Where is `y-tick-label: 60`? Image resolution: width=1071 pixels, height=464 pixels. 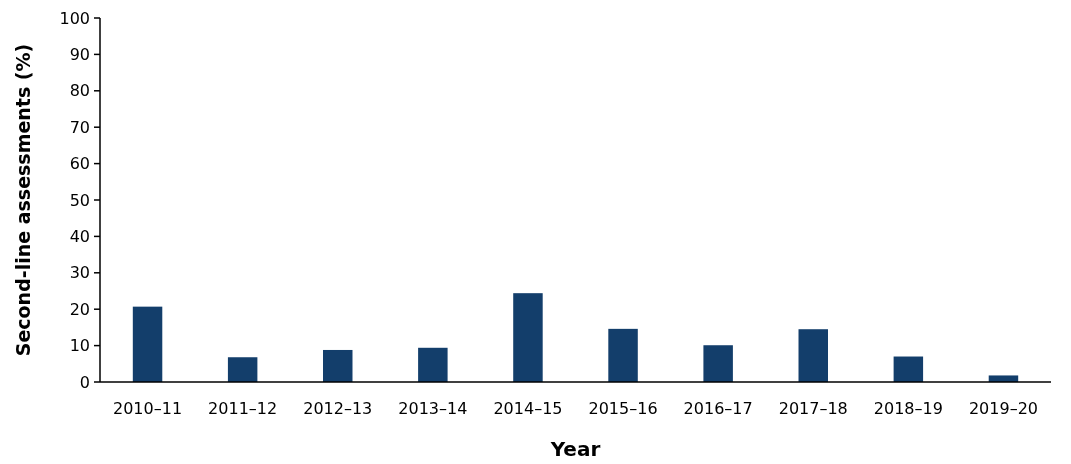
y-tick-label: 60 is located at coordinates (79, 164).